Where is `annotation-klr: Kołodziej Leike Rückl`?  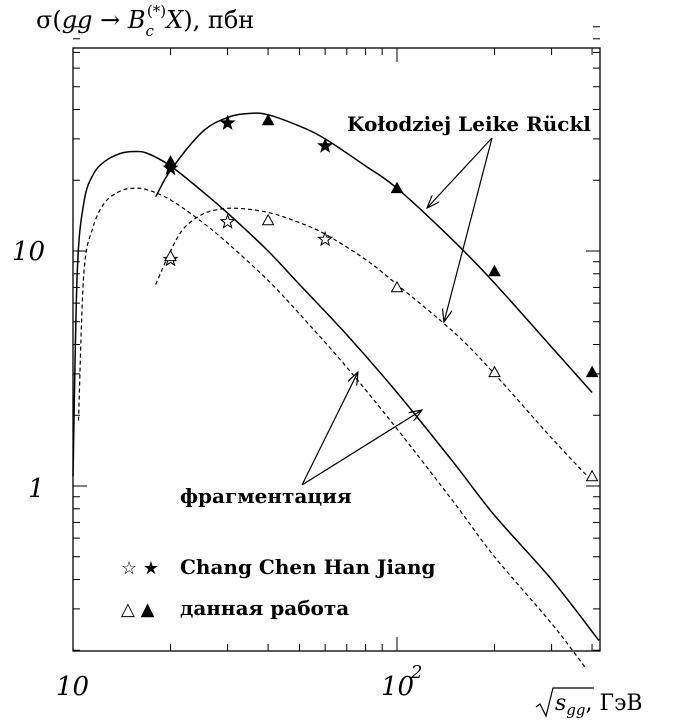
annotation-klr: Kołodziej Leike Rückl is located at coordinates (469, 124).